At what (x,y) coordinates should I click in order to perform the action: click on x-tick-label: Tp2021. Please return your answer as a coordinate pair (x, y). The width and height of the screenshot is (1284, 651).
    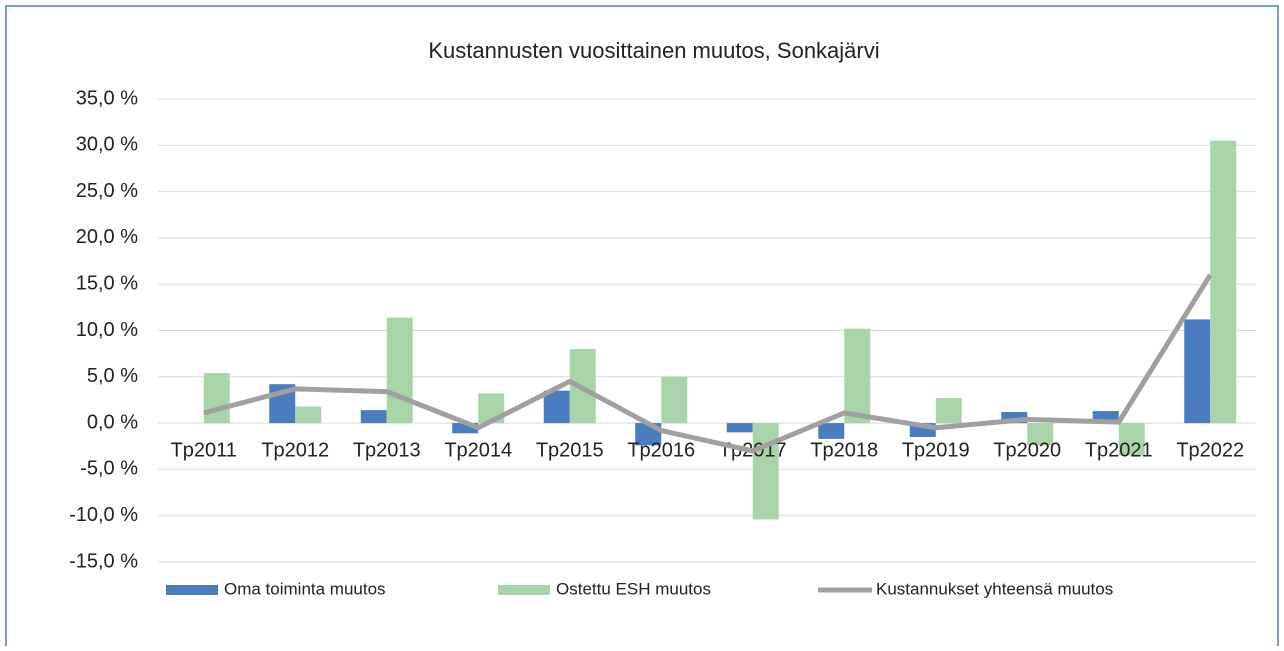
    Looking at the image, I should click on (1119, 450).